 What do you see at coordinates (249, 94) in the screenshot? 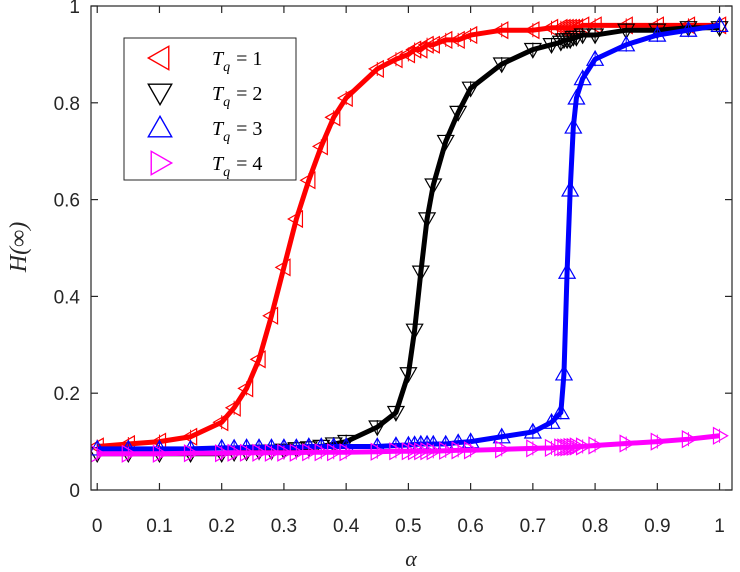
I see `legend-label-value: = 2` at bounding box center [249, 94].